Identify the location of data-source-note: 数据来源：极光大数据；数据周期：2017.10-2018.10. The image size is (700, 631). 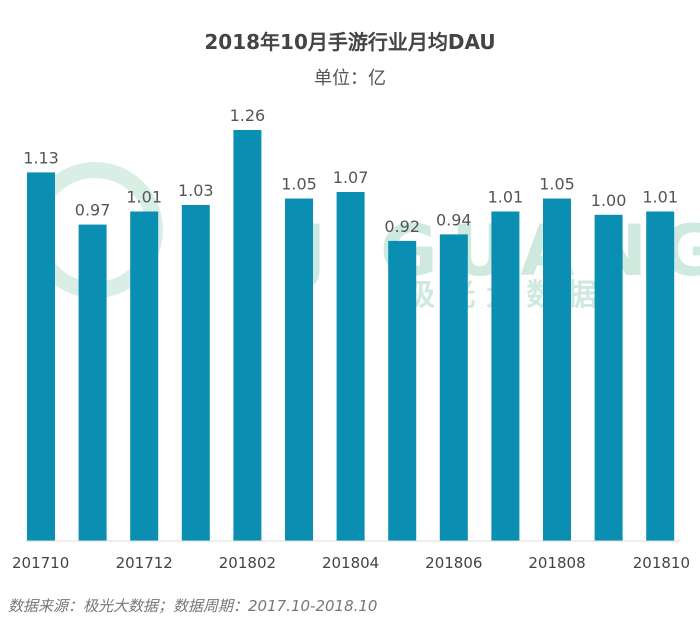
(193, 606).